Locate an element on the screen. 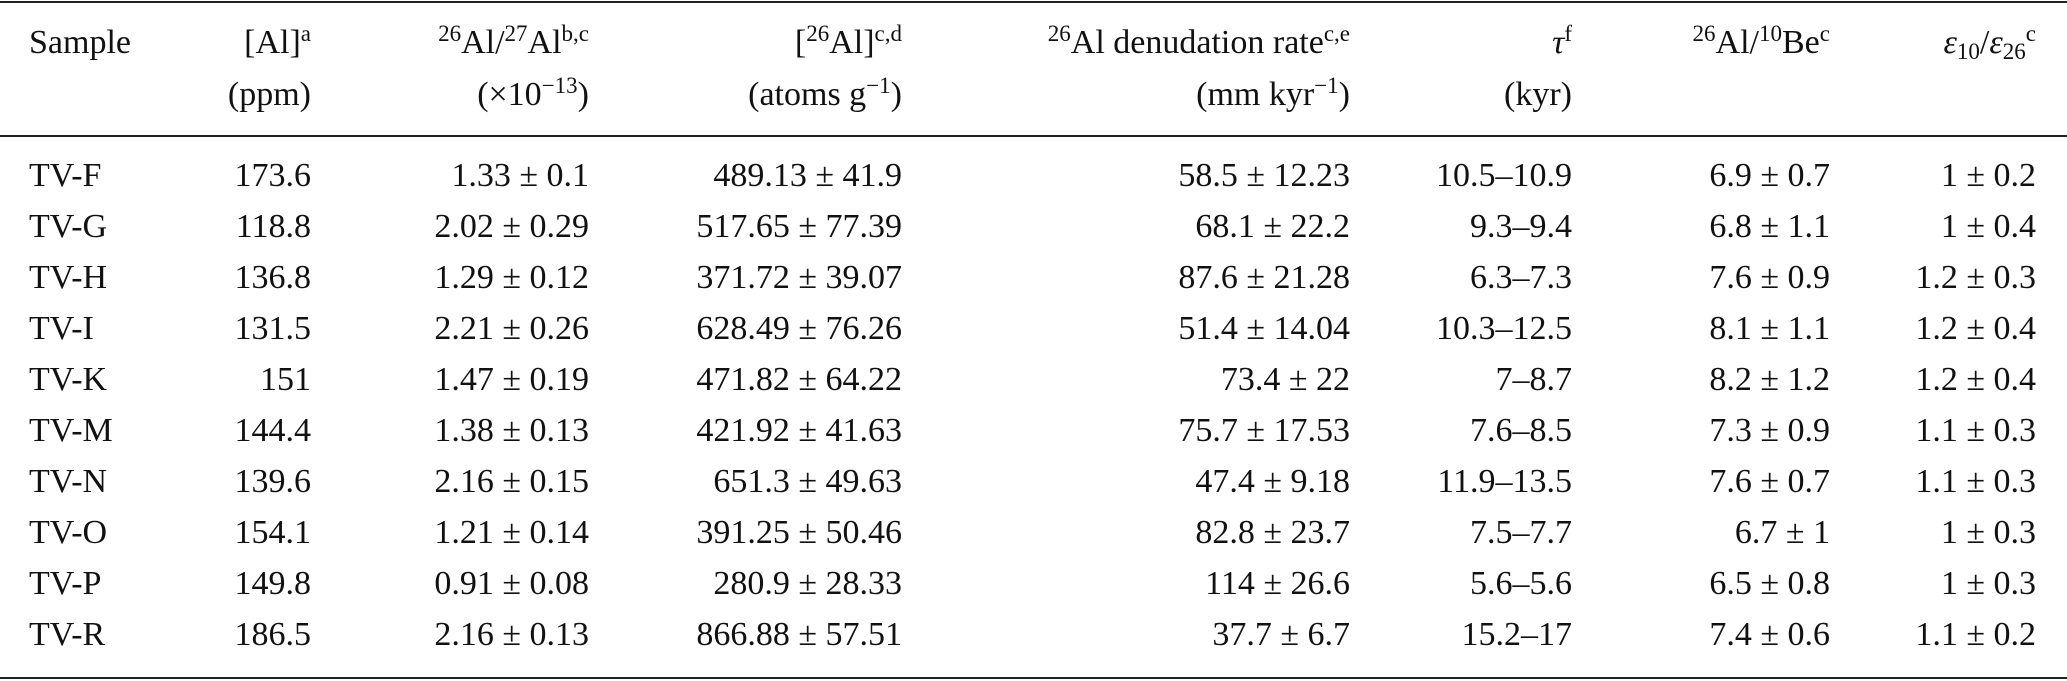 The width and height of the screenshot is (2067, 681). header-cell: (atoms g−1) is located at coordinates (825, 94).